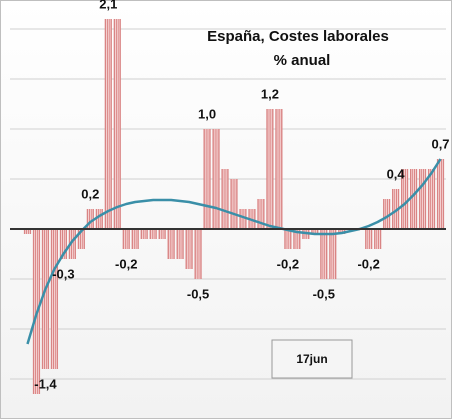  I want to click on data-label: 2,1, so click(108, 5).